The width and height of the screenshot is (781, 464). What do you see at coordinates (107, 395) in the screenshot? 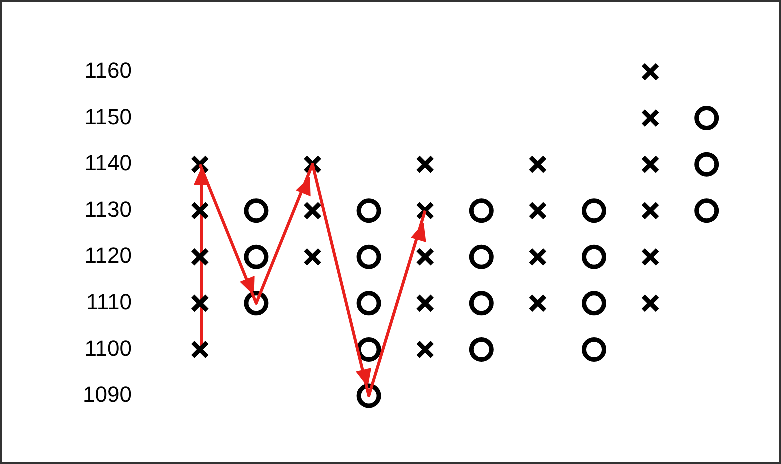
I see `y-tick-label: 1090` at bounding box center [107, 395].